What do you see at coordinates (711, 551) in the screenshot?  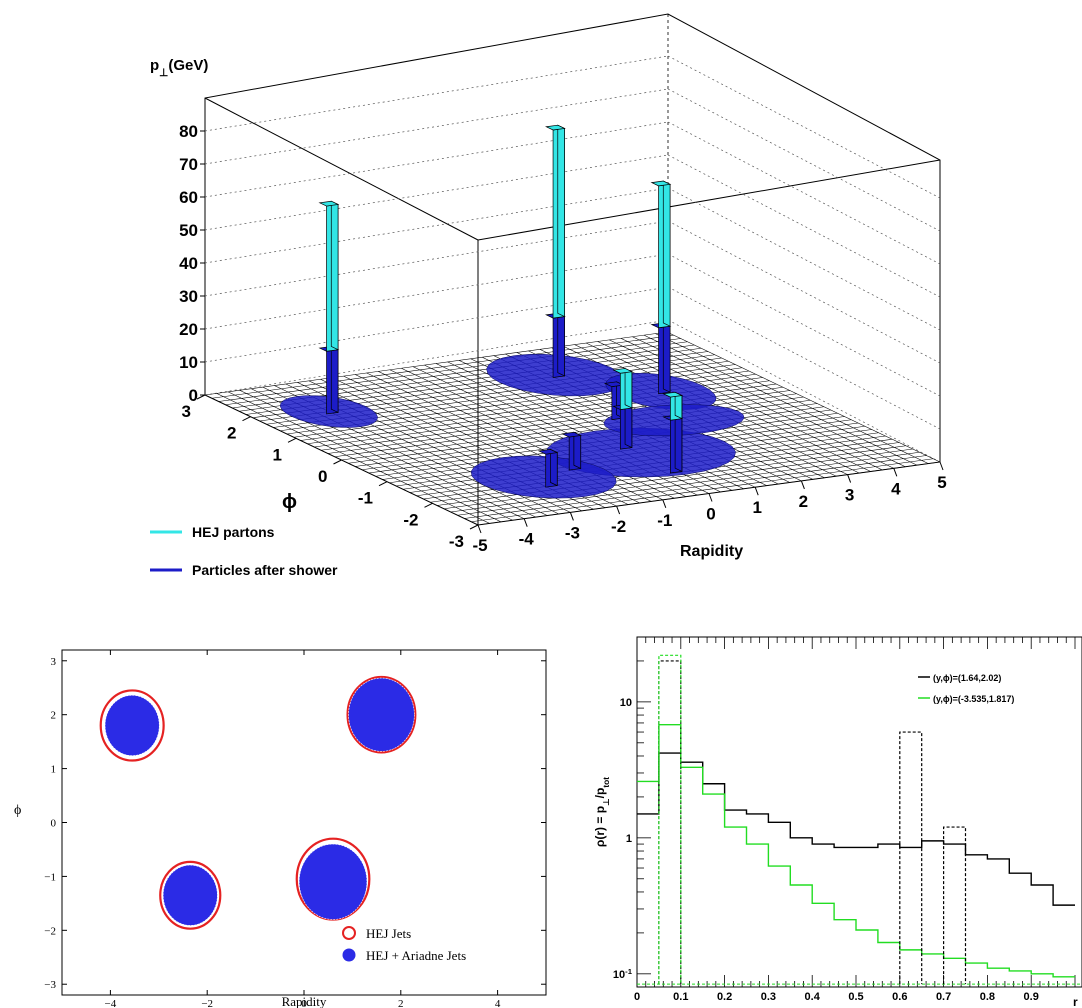 I see `lego-x-axis-label: Rapidity` at bounding box center [711, 551].